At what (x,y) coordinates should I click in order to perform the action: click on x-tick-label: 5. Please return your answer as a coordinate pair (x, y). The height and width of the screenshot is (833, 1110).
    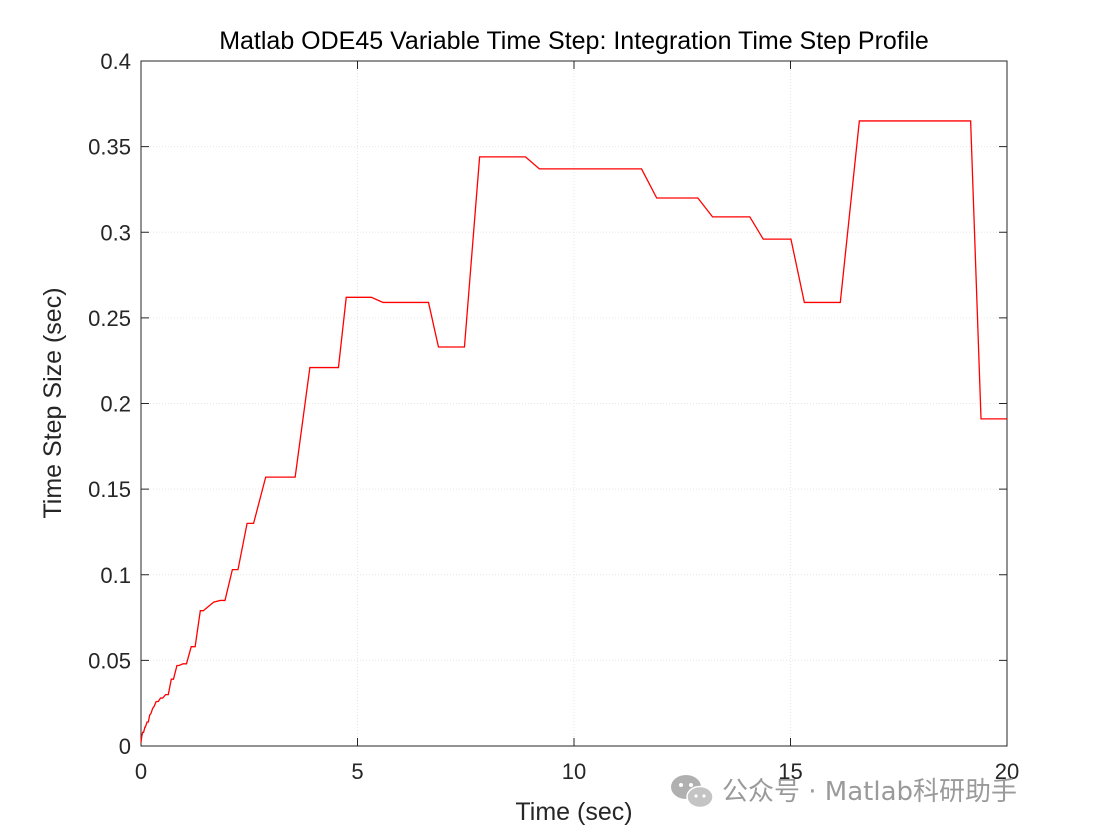
    Looking at the image, I should click on (357, 771).